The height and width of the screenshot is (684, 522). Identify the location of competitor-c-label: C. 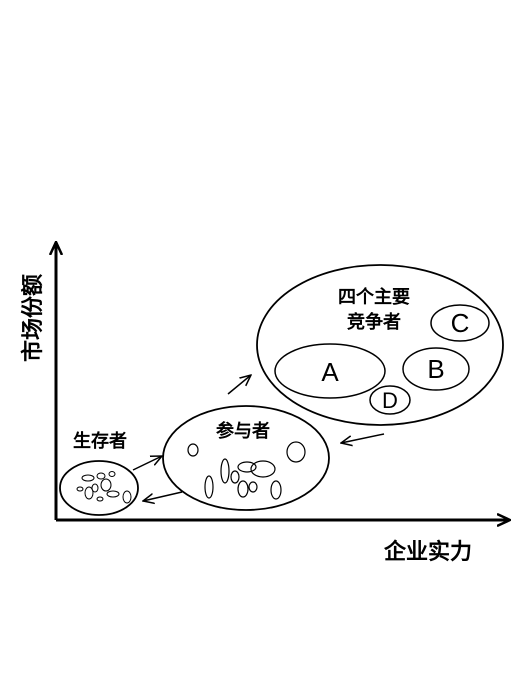
(460, 323).